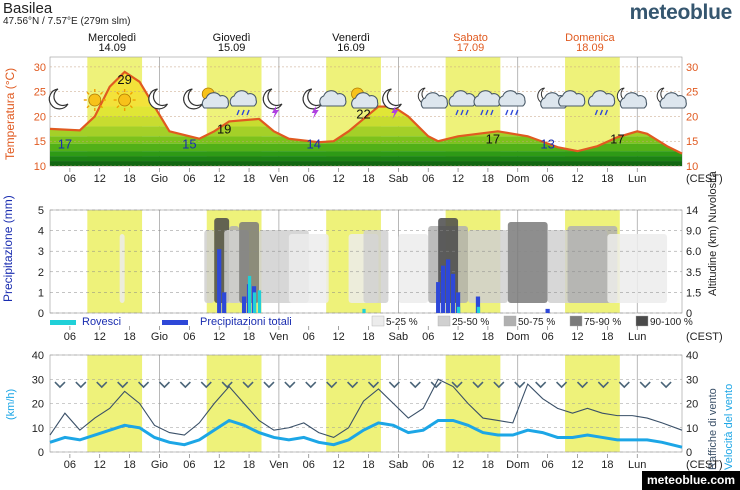  What do you see at coordinates (637, 179) in the screenshot?
I see `x-tick-label: Lun` at bounding box center [637, 179].